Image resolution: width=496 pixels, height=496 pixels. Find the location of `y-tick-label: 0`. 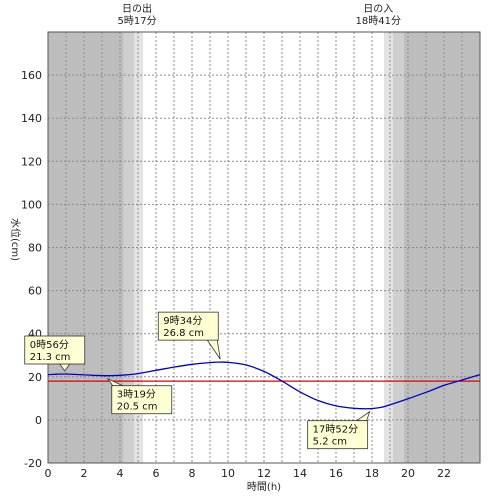

y-tick-label: 0 is located at coordinates (38, 420).